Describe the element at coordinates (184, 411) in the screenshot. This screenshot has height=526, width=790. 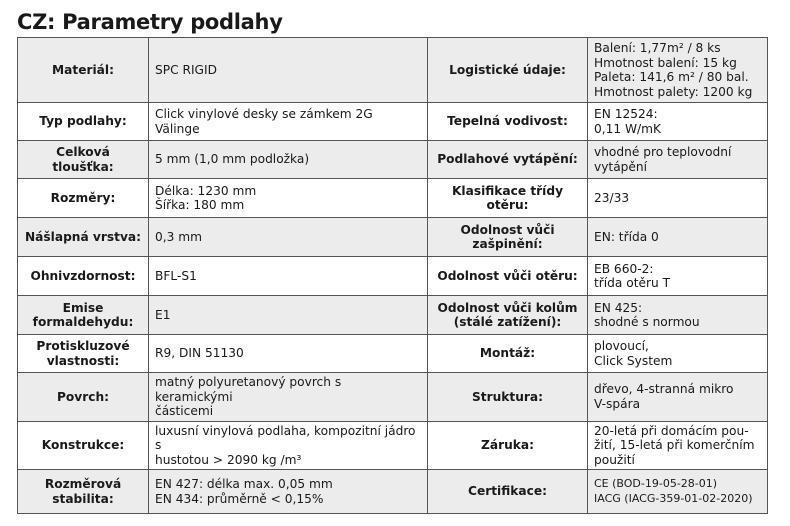
I see `value-line: částicemi` at that location.